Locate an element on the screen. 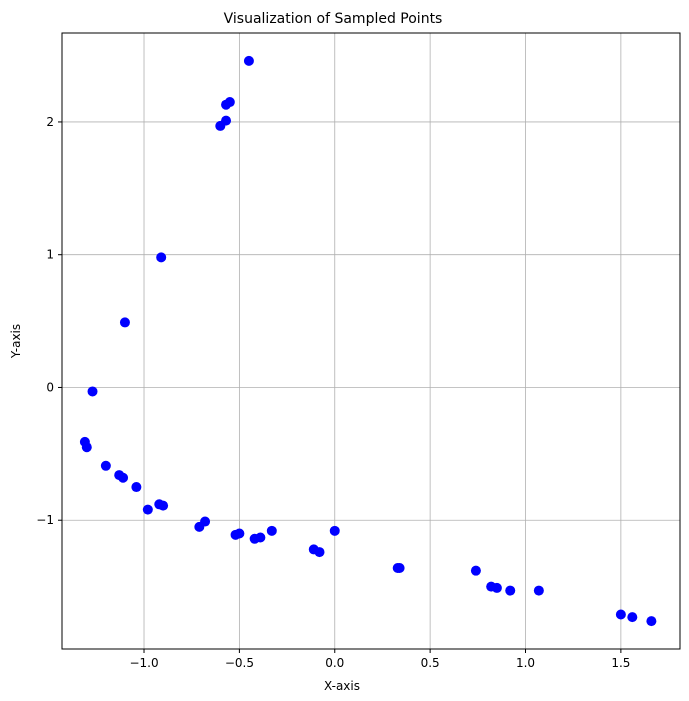  y-tick-label: 2 is located at coordinates (50, 122).